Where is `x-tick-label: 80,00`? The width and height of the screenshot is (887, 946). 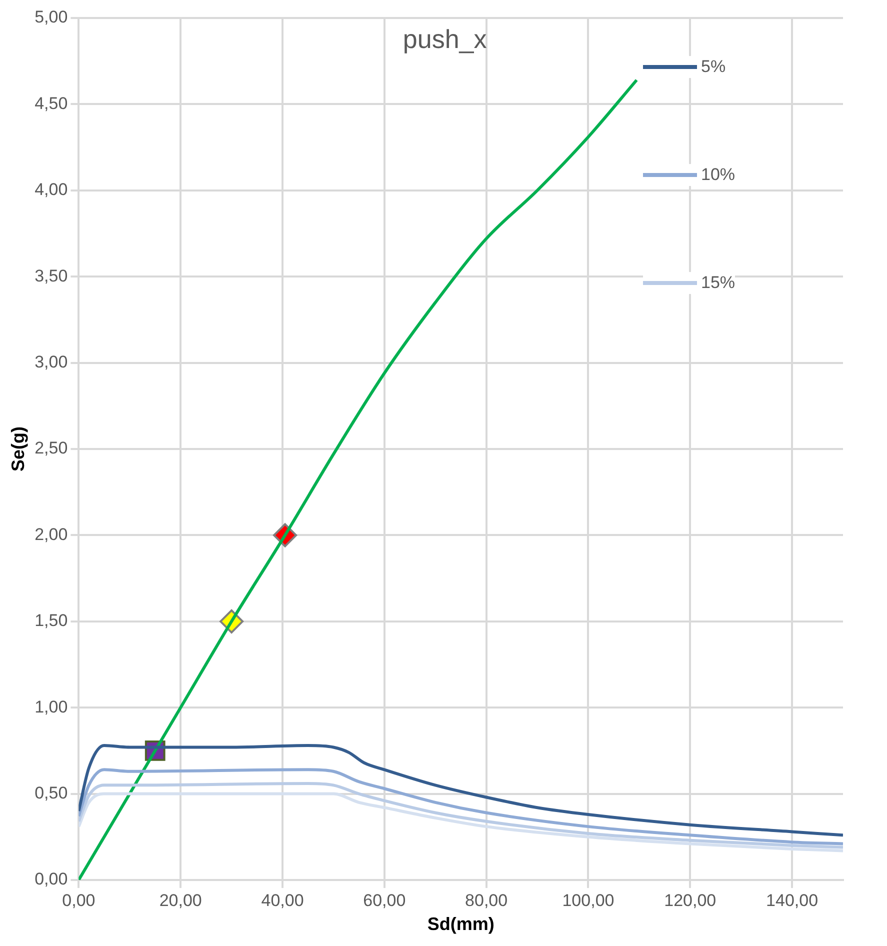
x-tick-label: 80,00 is located at coordinates (486, 900).